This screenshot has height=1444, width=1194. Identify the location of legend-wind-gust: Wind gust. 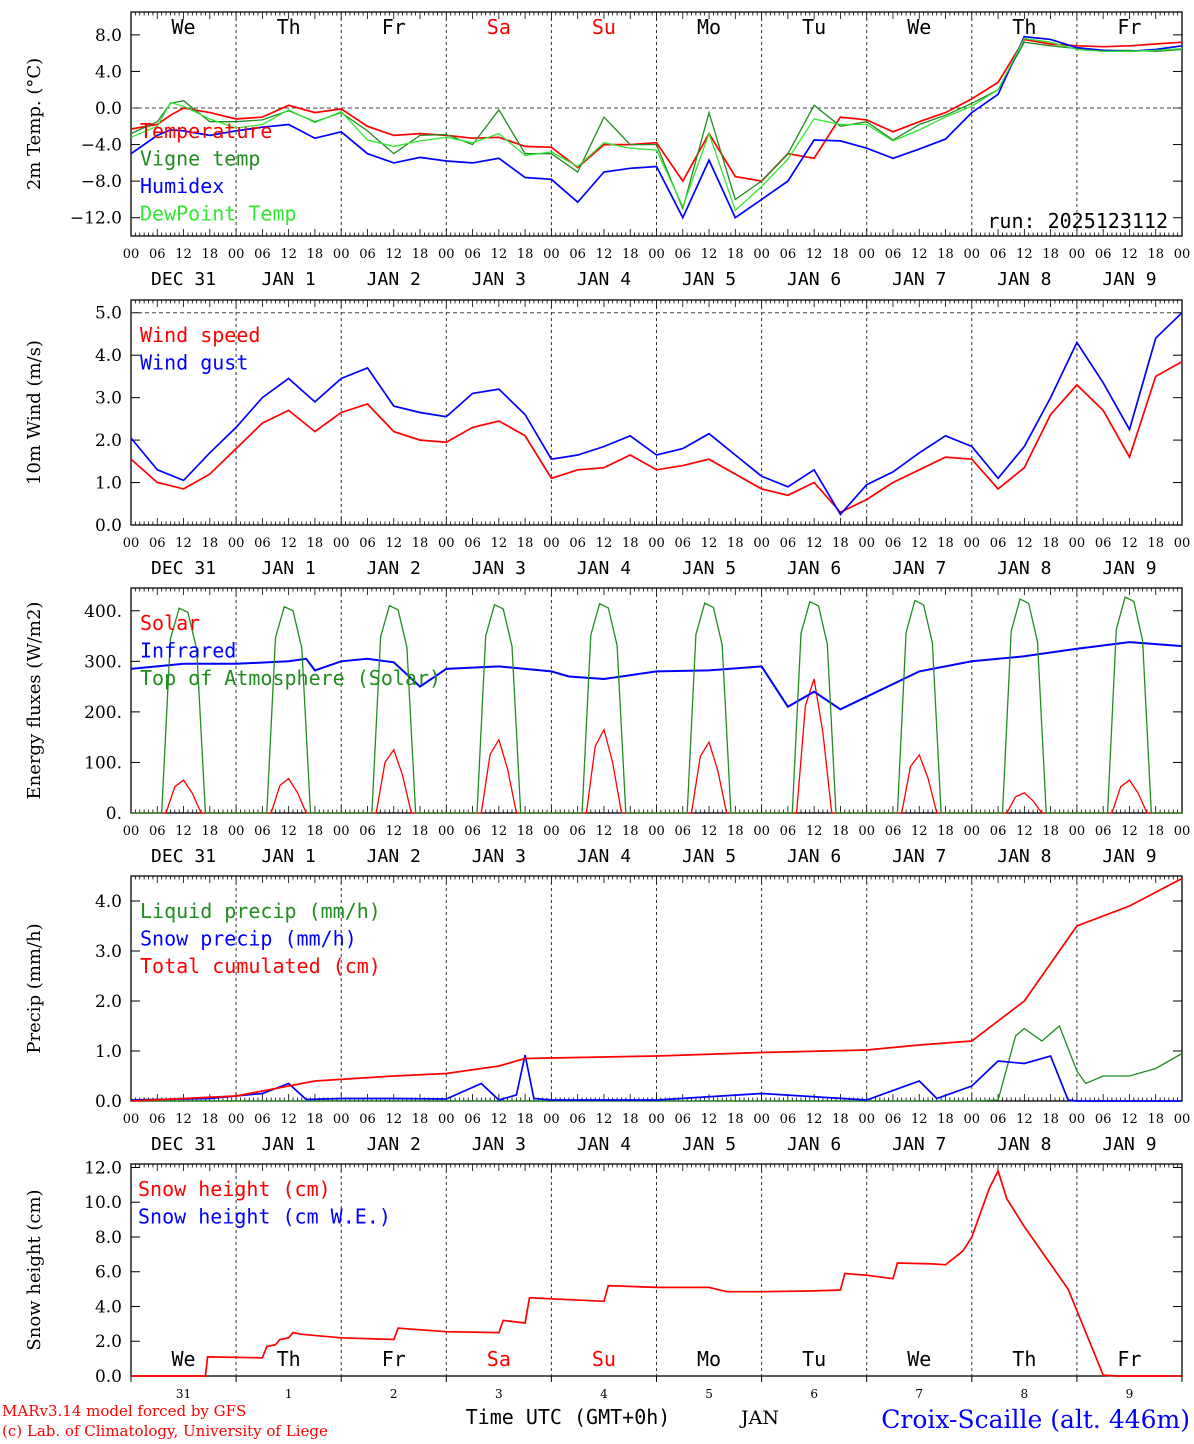
(194, 363).